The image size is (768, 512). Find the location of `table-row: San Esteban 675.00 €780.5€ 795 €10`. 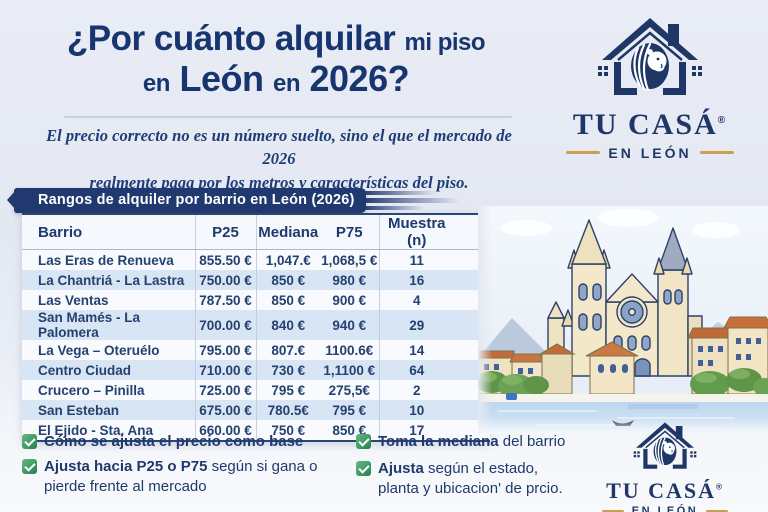

table-row: San Esteban 675.00 €780.5€ 795 €10 is located at coordinates (256, 410).